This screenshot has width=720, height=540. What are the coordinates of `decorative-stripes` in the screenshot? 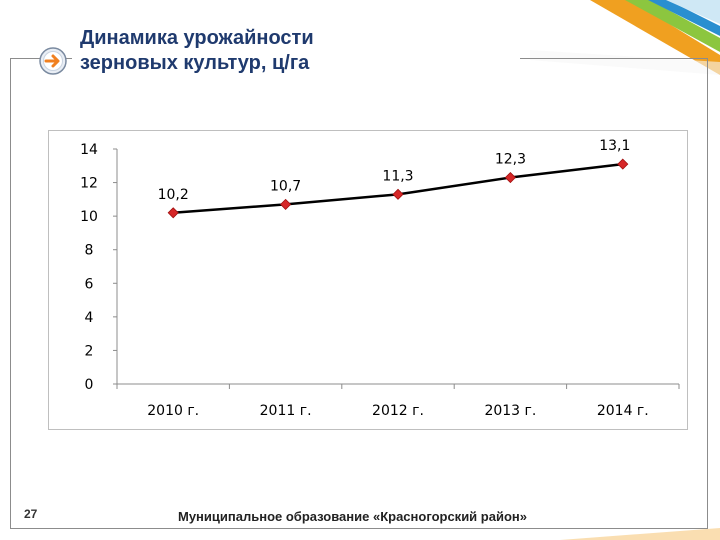 It's located at (625, 37).